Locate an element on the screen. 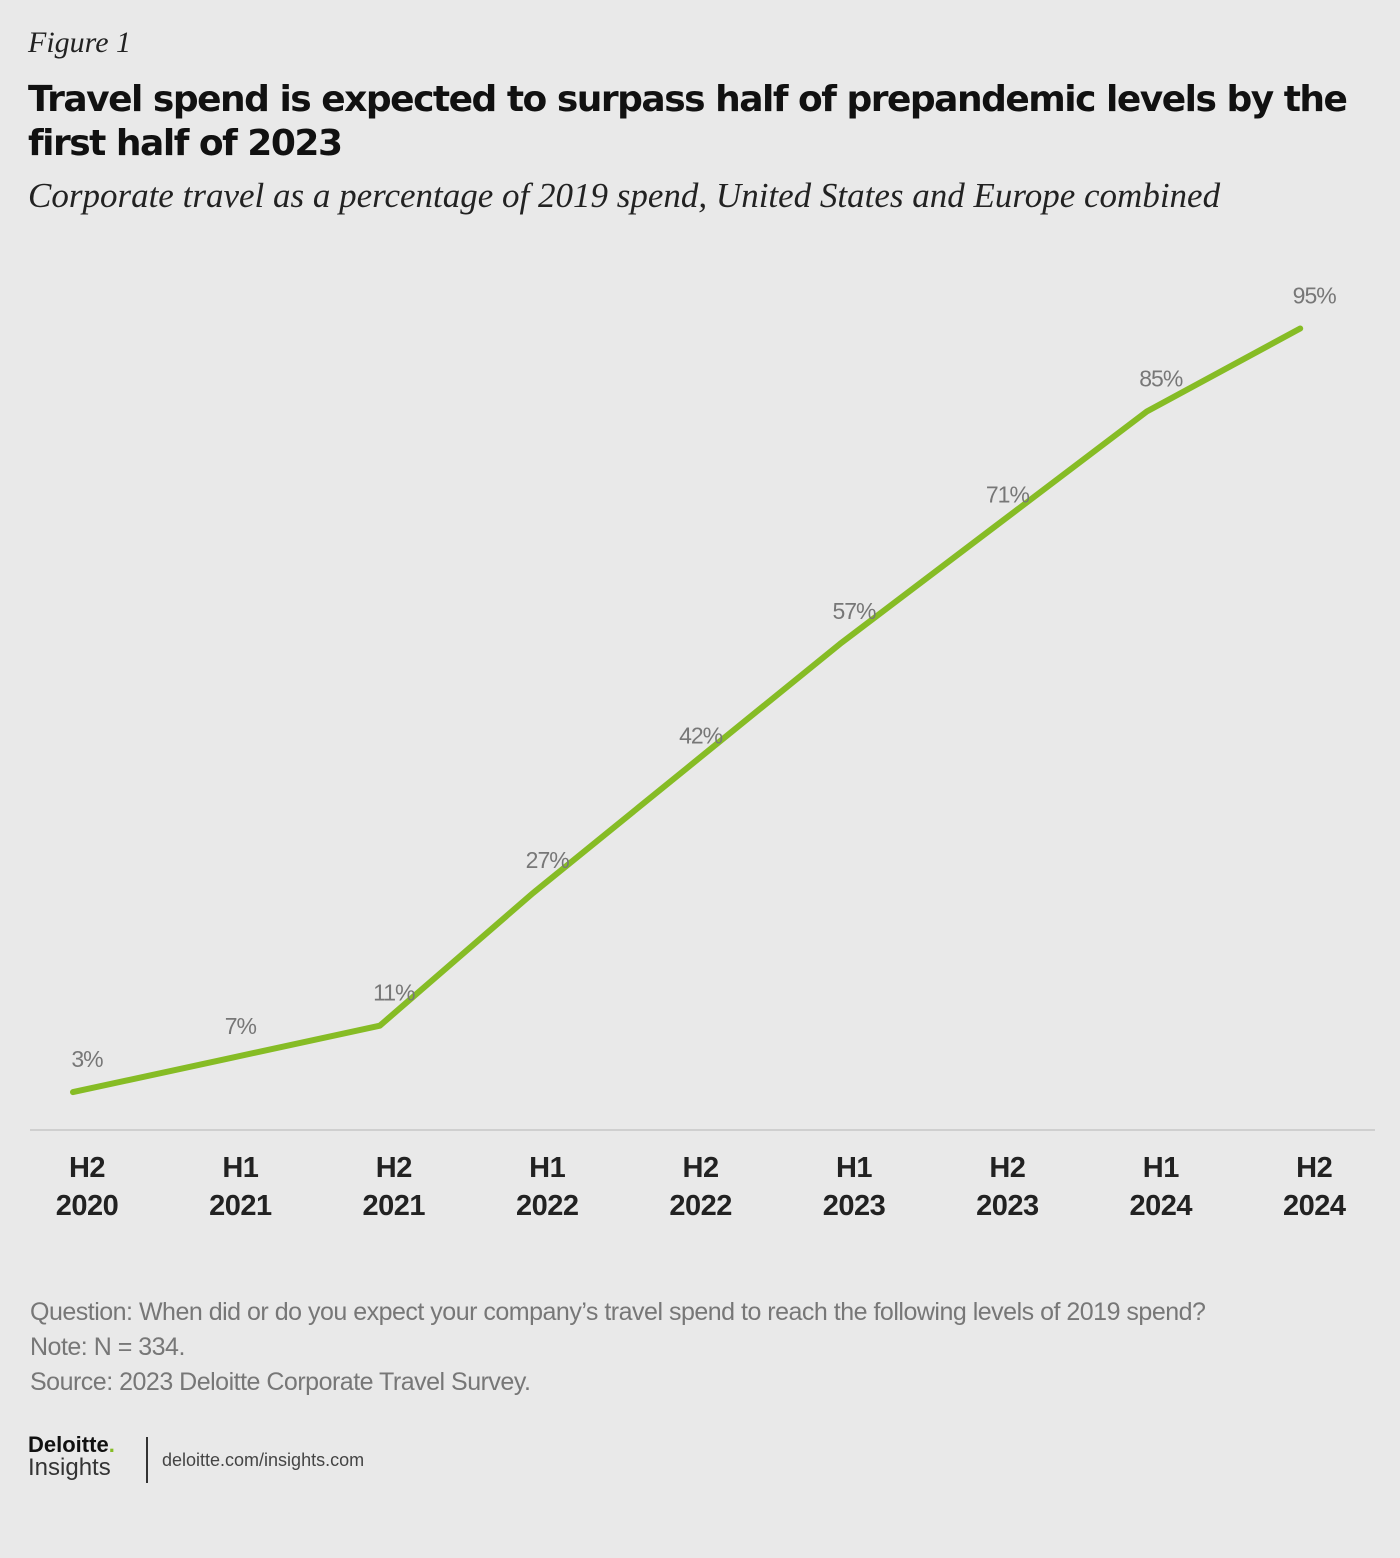  deloitte-insights-logo: Deloitte. Insights is located at coordinates (71, 1456).